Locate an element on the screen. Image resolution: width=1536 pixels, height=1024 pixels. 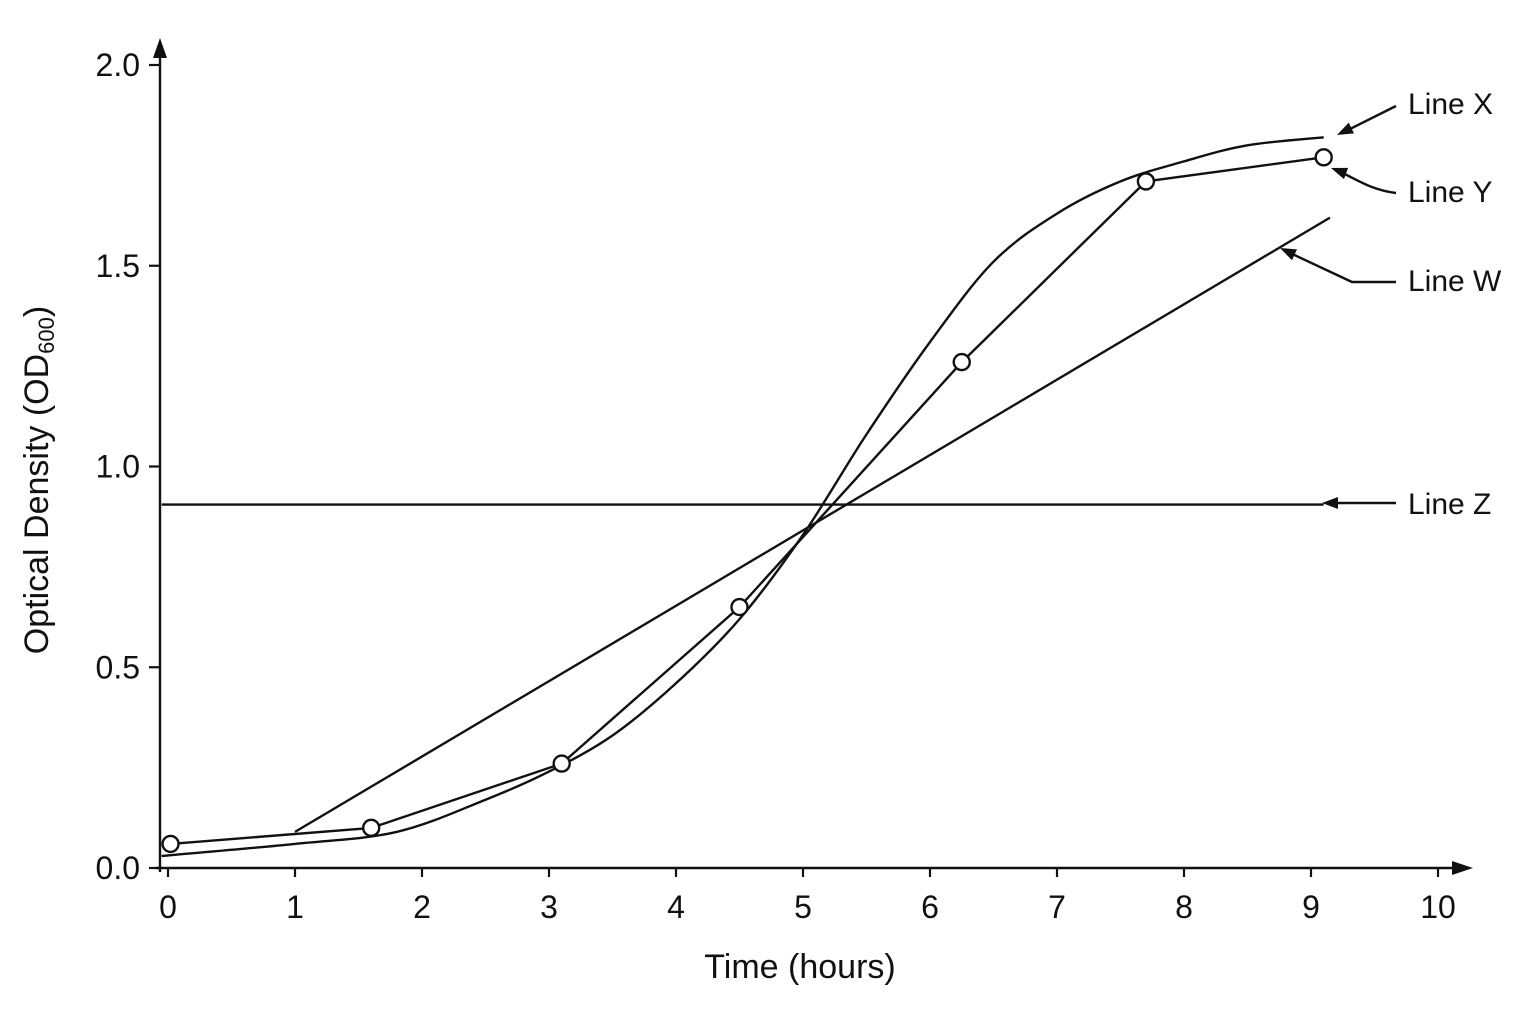
x-tick-label: 8 is located at coordinates (1184, 907).